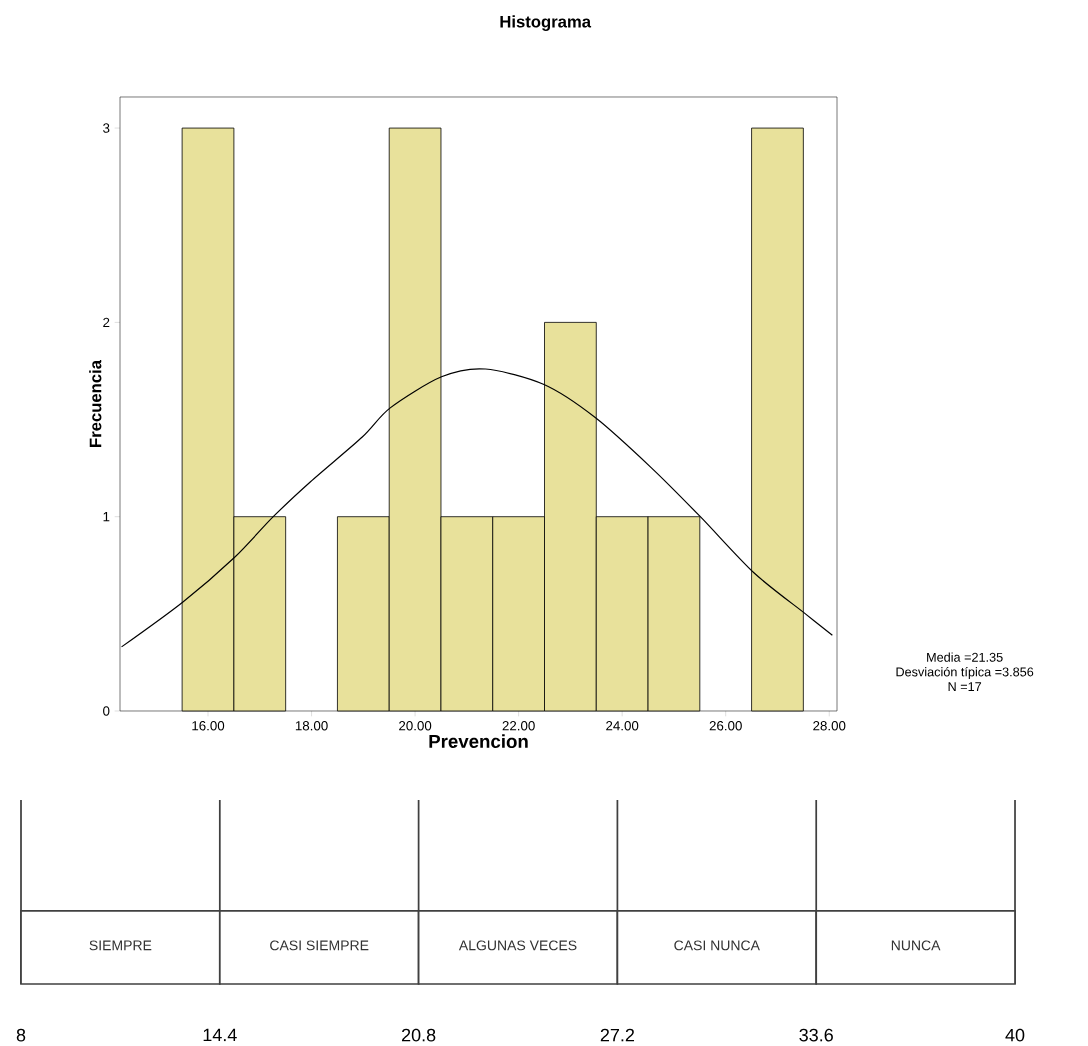 Image resolution: width=1088 pixels, height=1046 pixels. What do you see at coordinates (829, 726) in the screenshot?
I see `x-tick-label: 28.00` at bounding box center [829, 726].